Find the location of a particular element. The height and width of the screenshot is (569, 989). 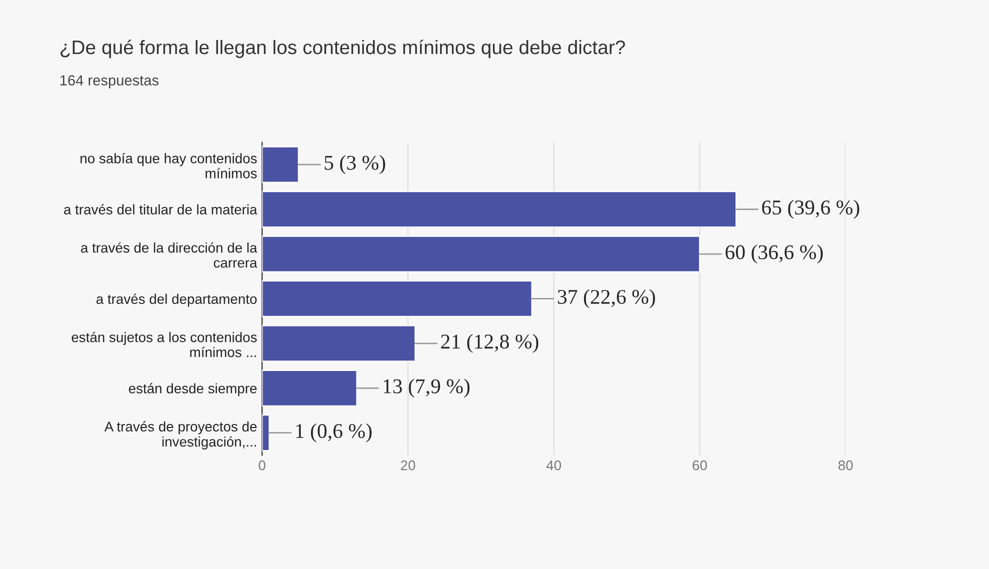

chart-title: ¿De qué forma le llegan los contenidos mínimos que debe dictar? is located at coordinates (342, 49).